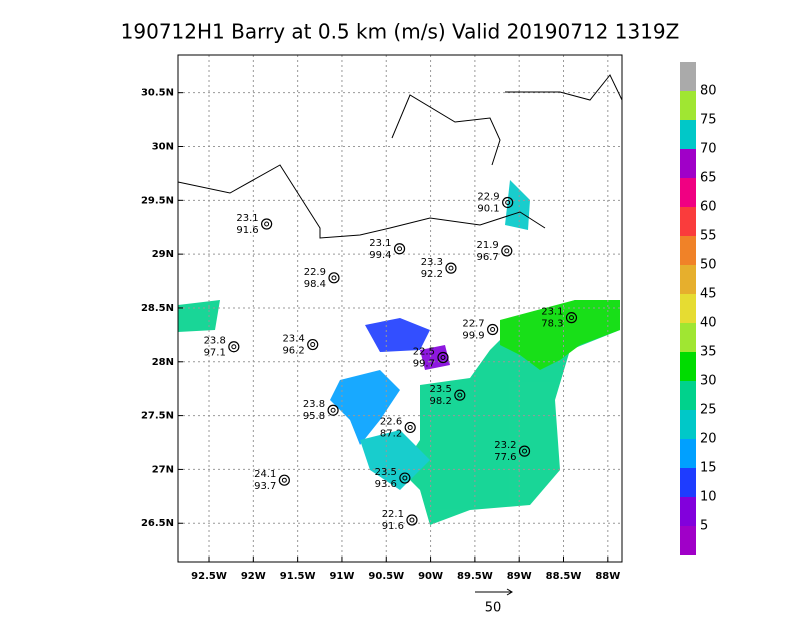 The height and width of the screenshot is (622, 800). Describe the element at coordinates (708, 120) in the screenshot. I see `colorbar-label: 75` at that location.